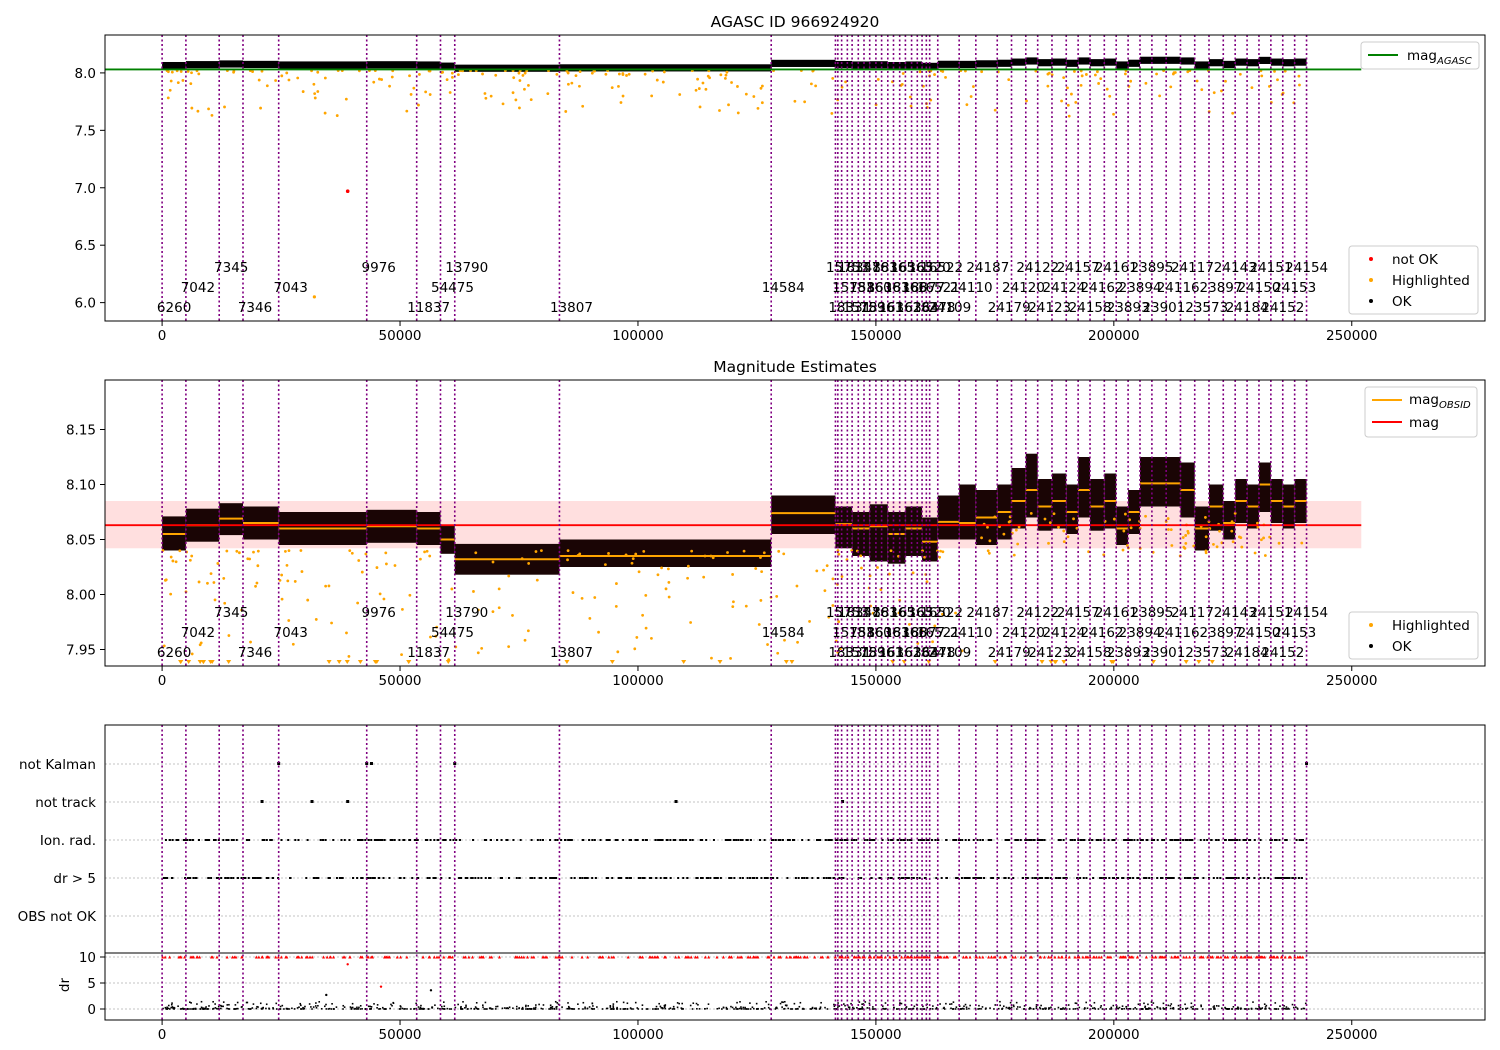 The height and width of the screenshot is (1050, 1500). I want to click on x-tick-label: 50000, so click(400, 681).